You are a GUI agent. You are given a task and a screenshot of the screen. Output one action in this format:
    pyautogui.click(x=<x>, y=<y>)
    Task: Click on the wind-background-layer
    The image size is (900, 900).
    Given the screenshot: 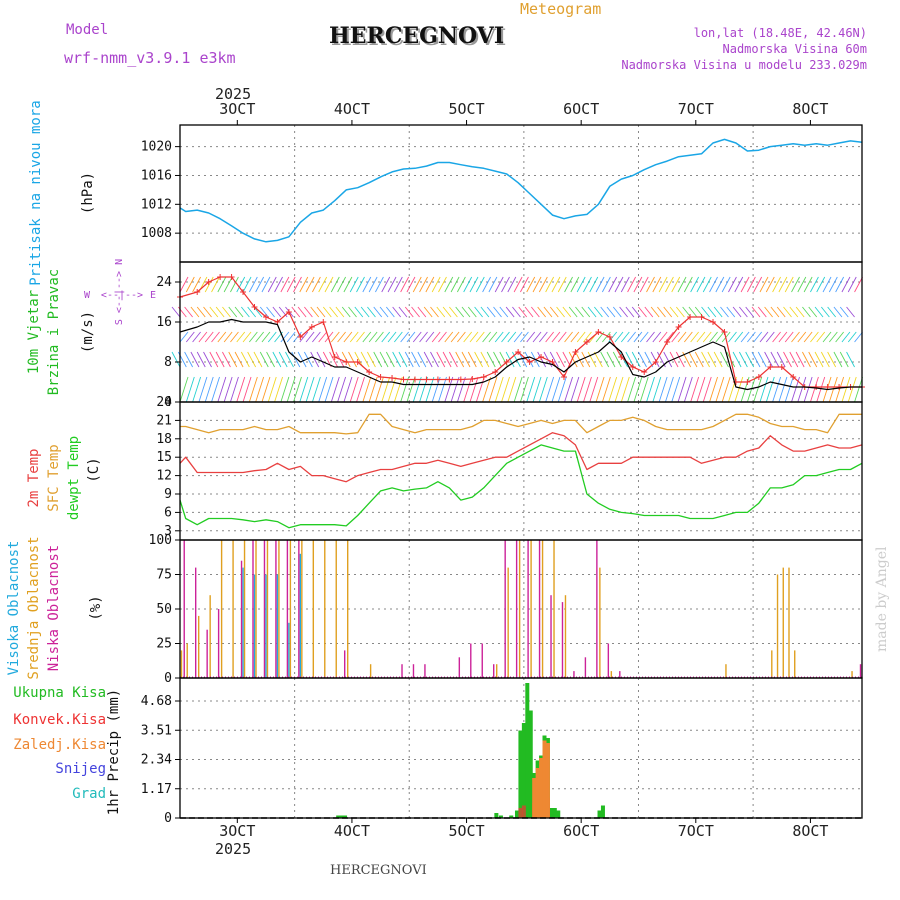 What is the action you would take?
    pyautogui.click(x=517, y=339)
    